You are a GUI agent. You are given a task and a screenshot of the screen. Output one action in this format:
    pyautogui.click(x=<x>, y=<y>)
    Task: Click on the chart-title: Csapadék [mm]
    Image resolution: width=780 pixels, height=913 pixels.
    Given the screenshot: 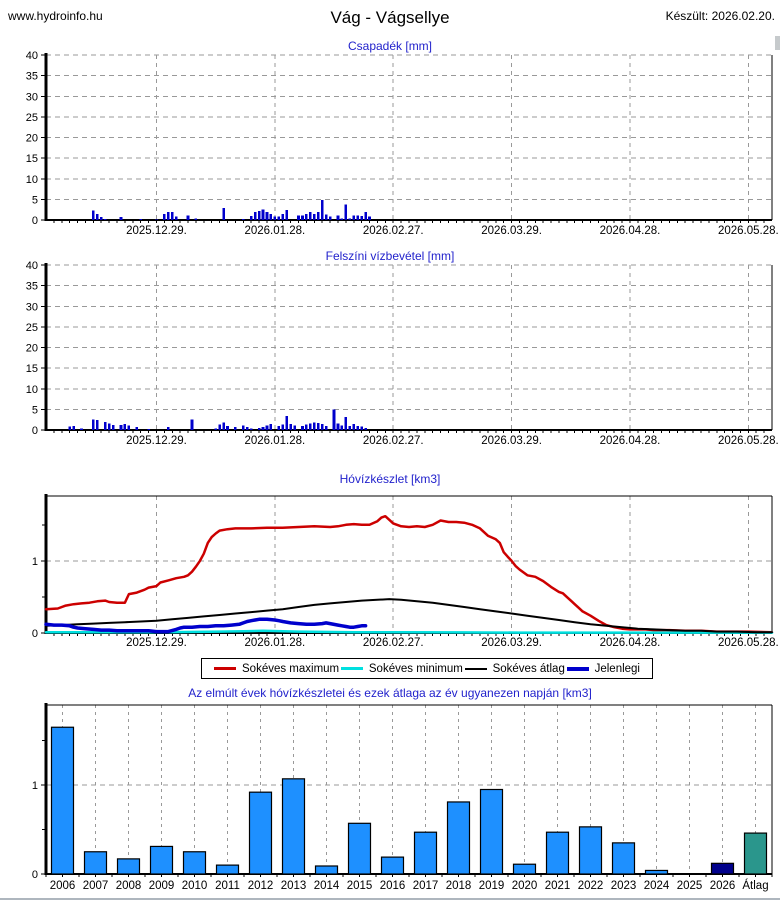 What is the action you would take?
    pyautogui.click(x=390, y=46)
    